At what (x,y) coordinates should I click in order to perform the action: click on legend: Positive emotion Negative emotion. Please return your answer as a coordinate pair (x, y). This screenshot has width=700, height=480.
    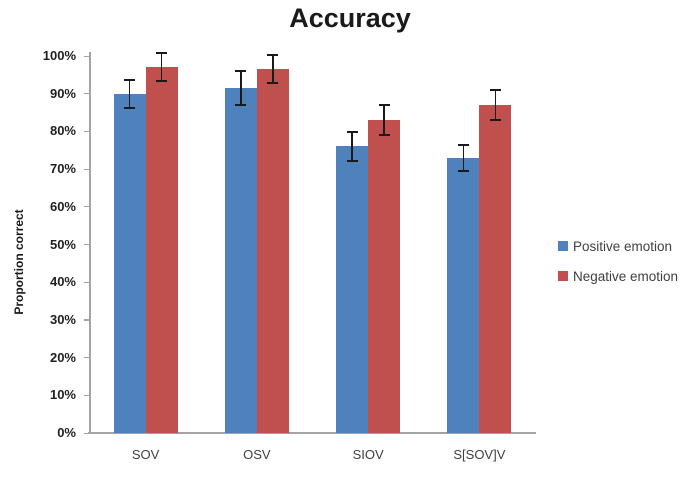
    Looking at the image, I should click on (618, 268).